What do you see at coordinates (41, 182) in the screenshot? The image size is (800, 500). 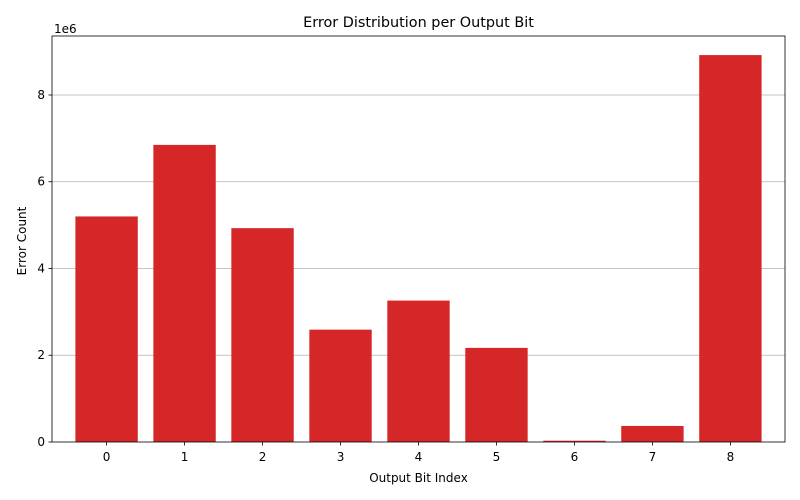 I see `y-tick-label: 6` at bounding box center [41, 182].